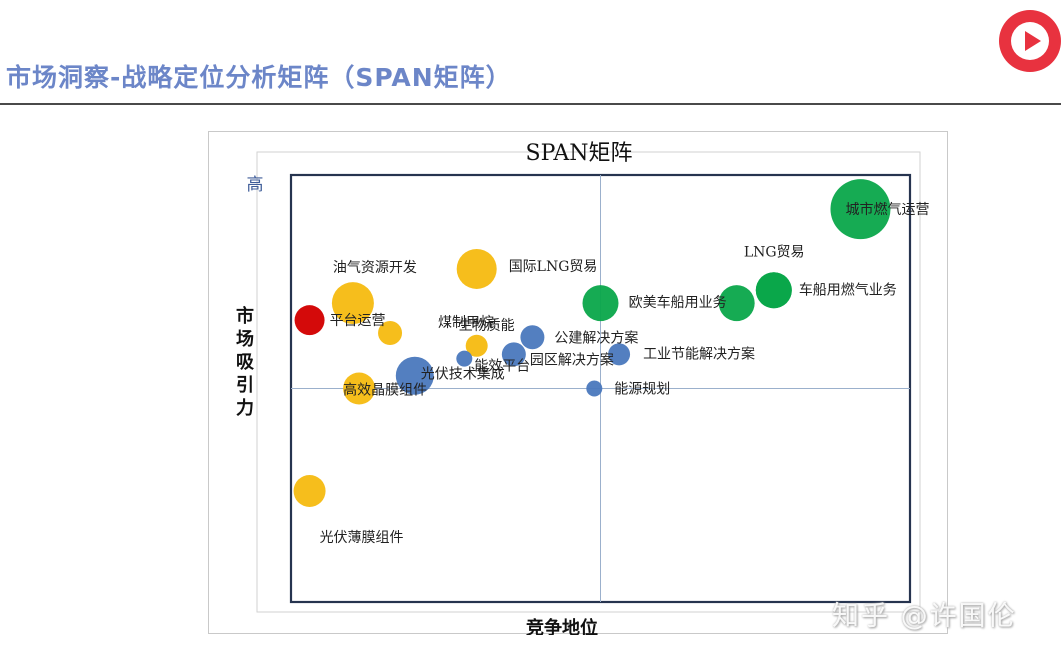 This screenshot has width=1061, height=657. I want to click on bubble-label: 国际LNG贸易, so click(553, 267).